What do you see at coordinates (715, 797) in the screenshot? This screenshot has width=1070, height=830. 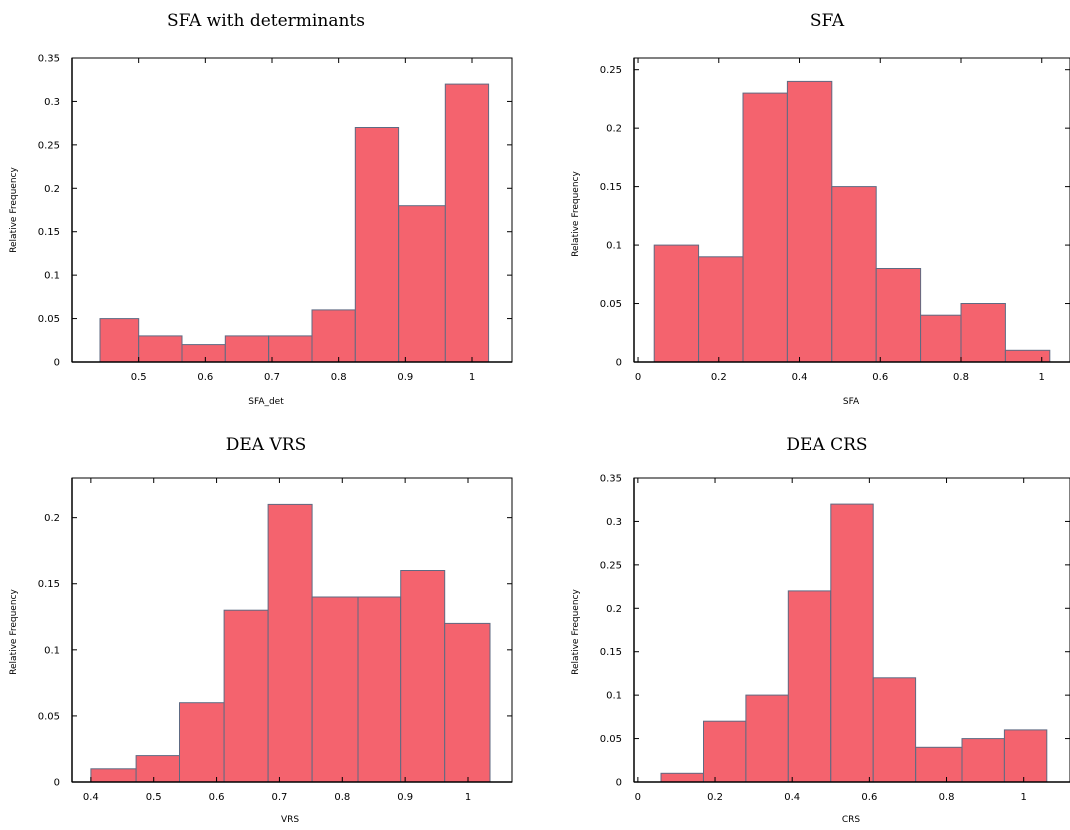 I see `x-tick-label: 0.2` at bounding box center [715, 797].